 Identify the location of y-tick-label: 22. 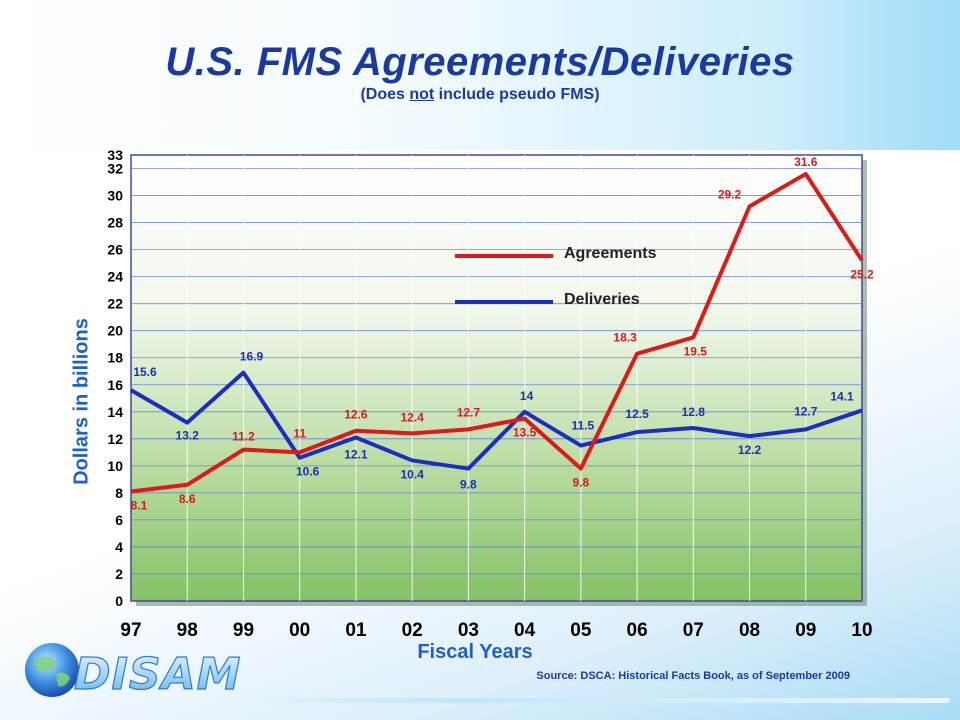
(115, 304).